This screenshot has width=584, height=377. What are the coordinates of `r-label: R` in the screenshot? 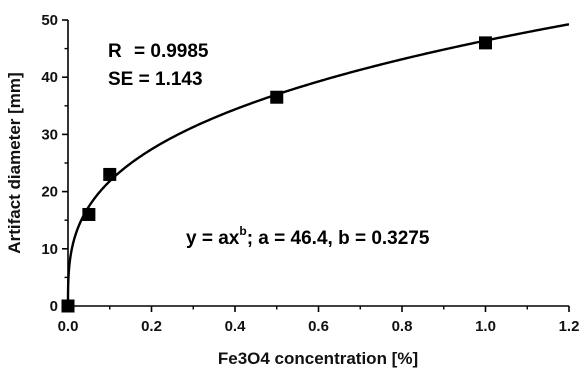 It's located at (115, 51).